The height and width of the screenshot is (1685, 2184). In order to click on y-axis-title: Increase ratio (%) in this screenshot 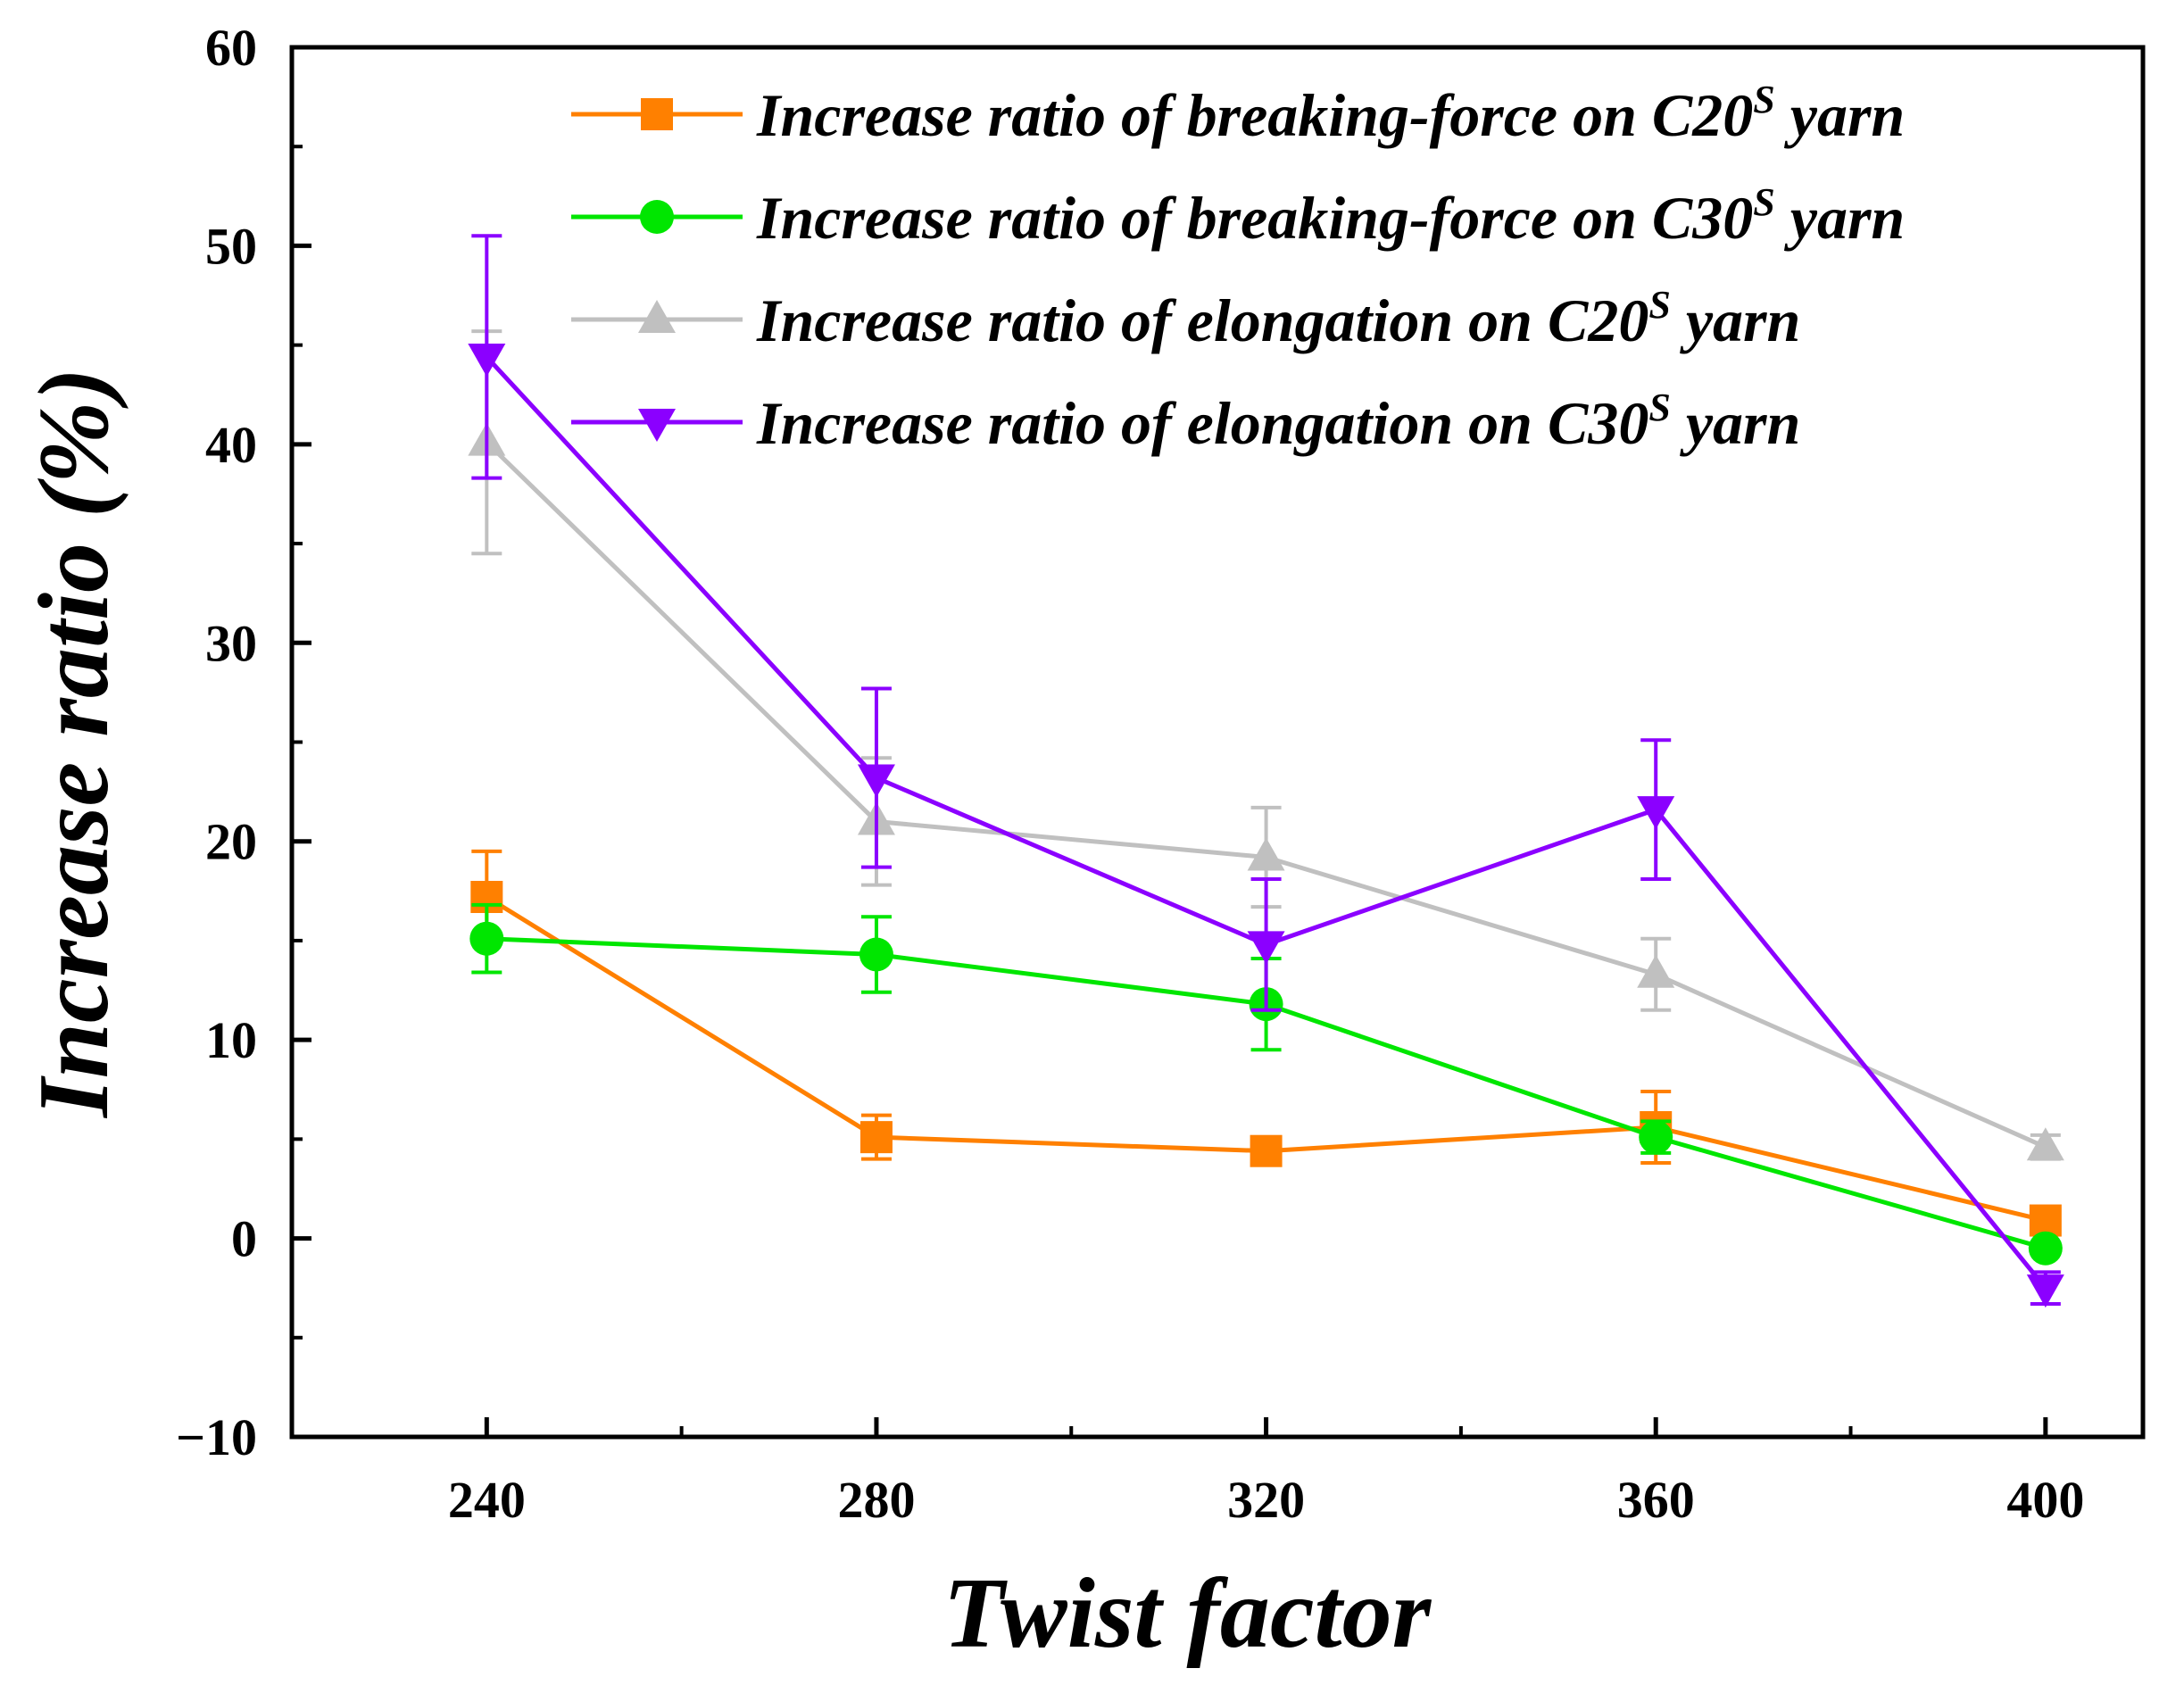, I will do `click(74, 743)`.